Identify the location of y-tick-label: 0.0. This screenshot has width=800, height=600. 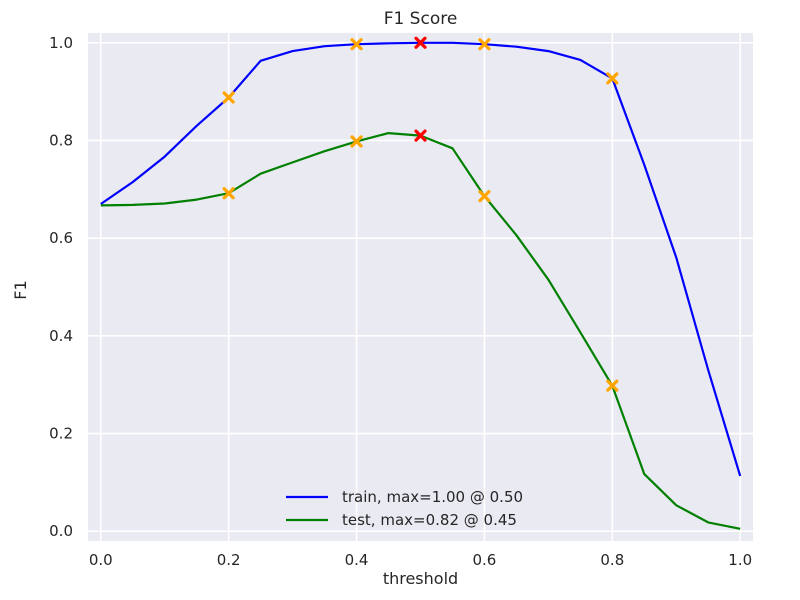
(61, 531).